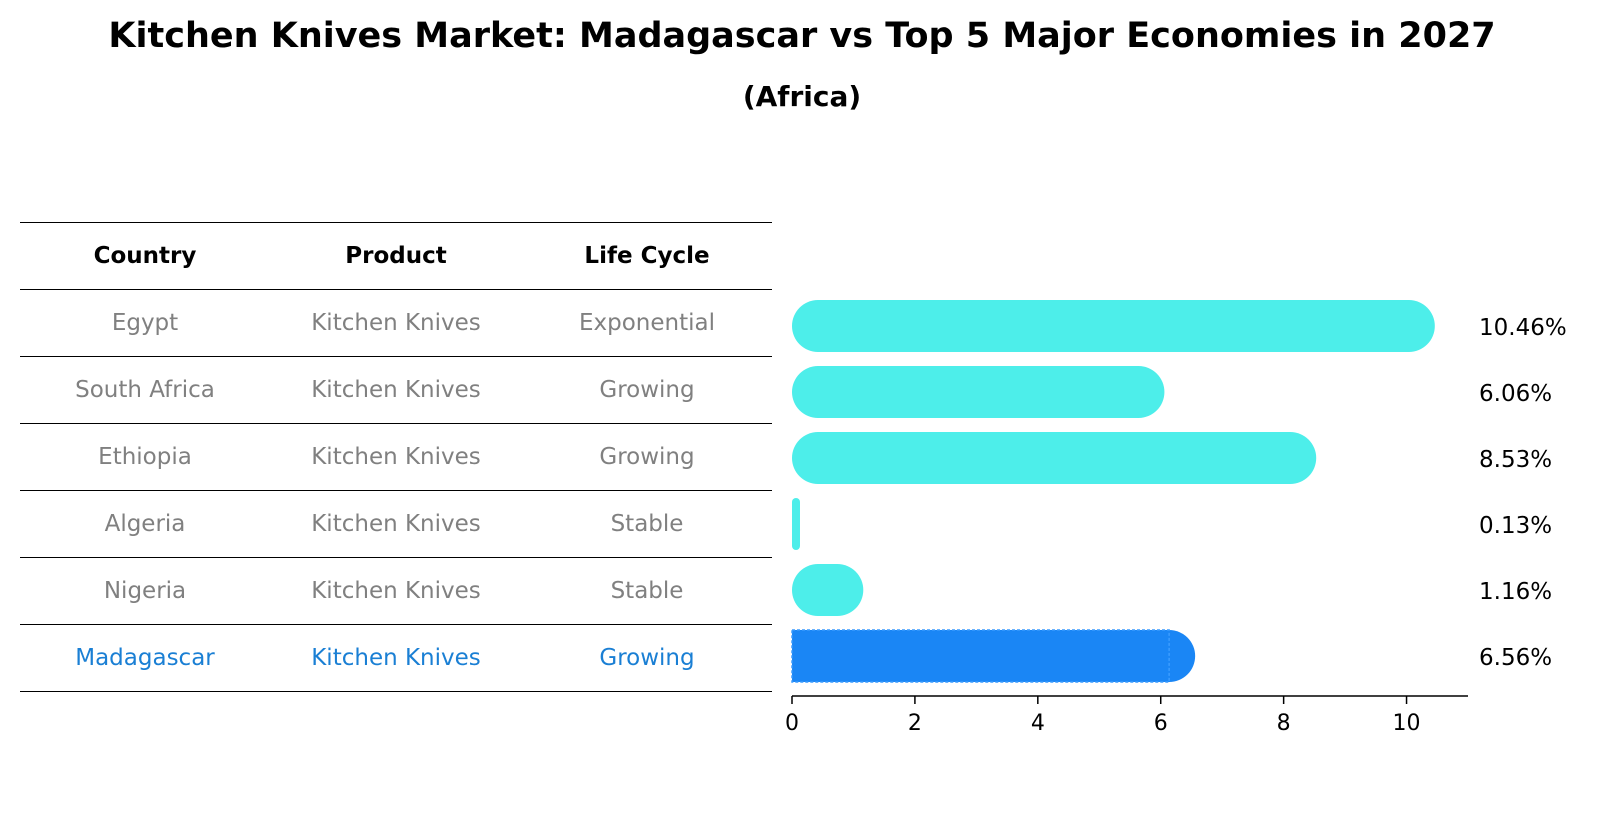  Describe the element at coordinates (145, 591) in the screenshot. I see `row-country: Nigeria` at that location.